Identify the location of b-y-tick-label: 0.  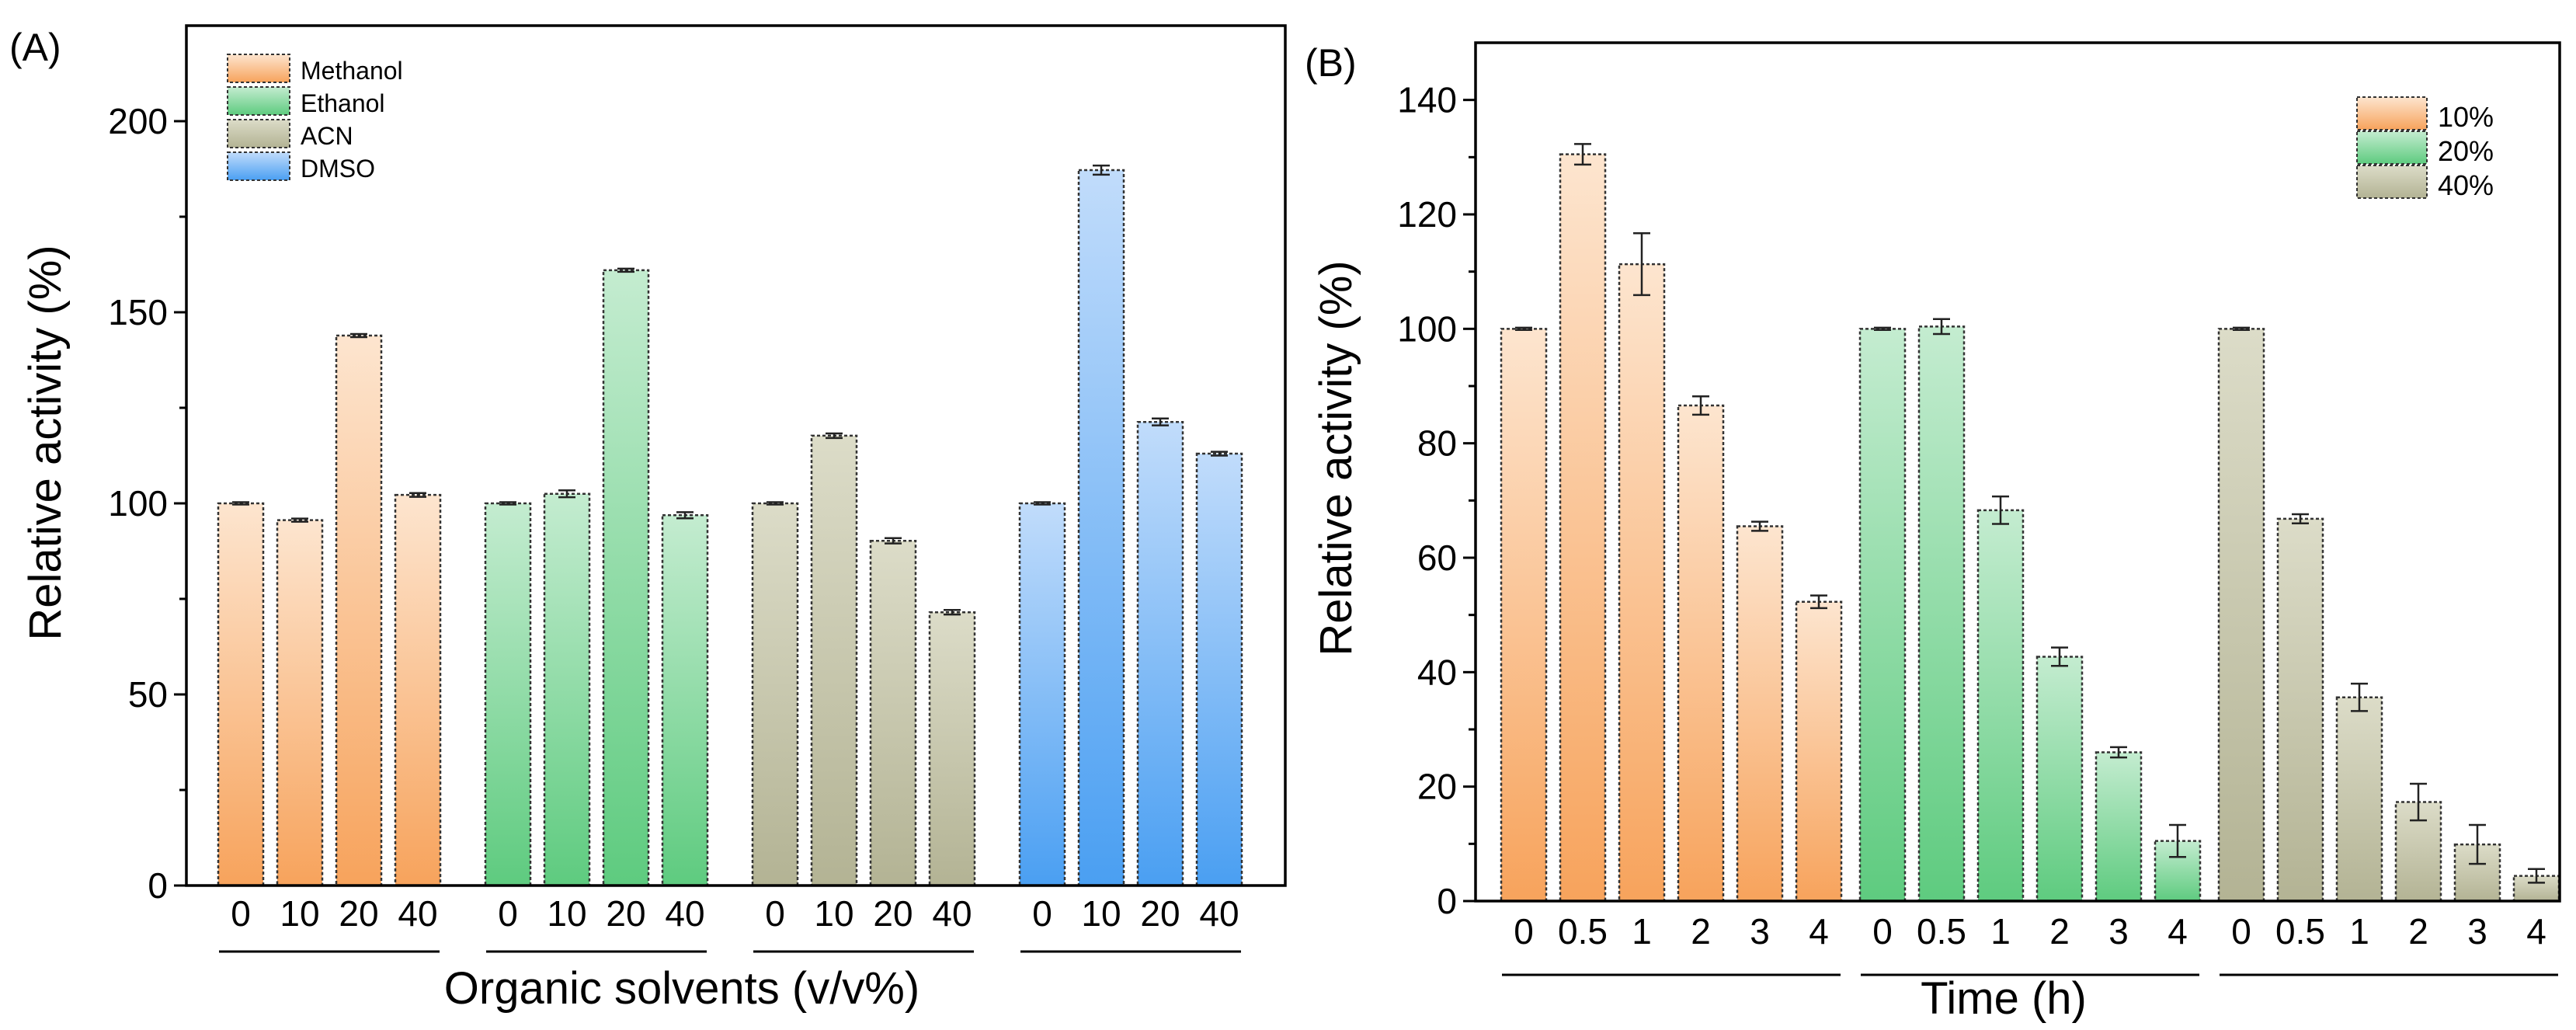
(1447, 901).